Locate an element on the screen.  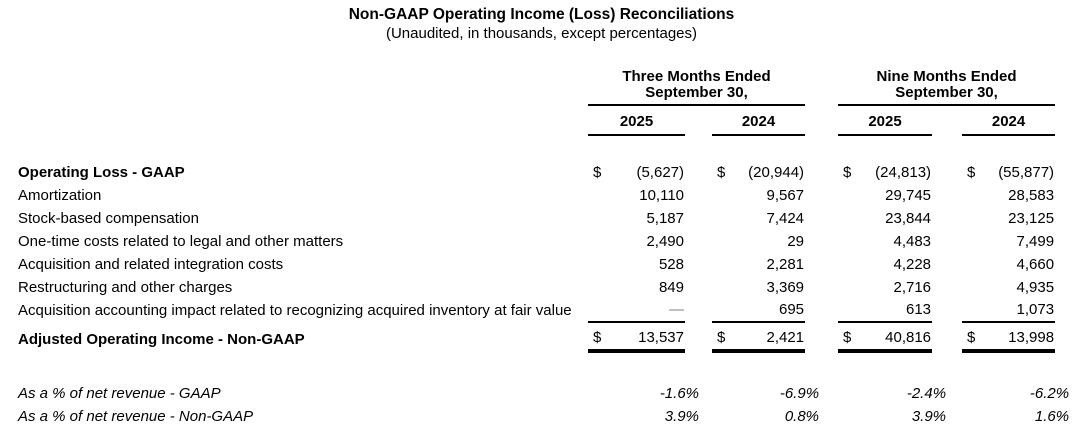
cell-number: 13,998 is located at coordinates (1031, 337).